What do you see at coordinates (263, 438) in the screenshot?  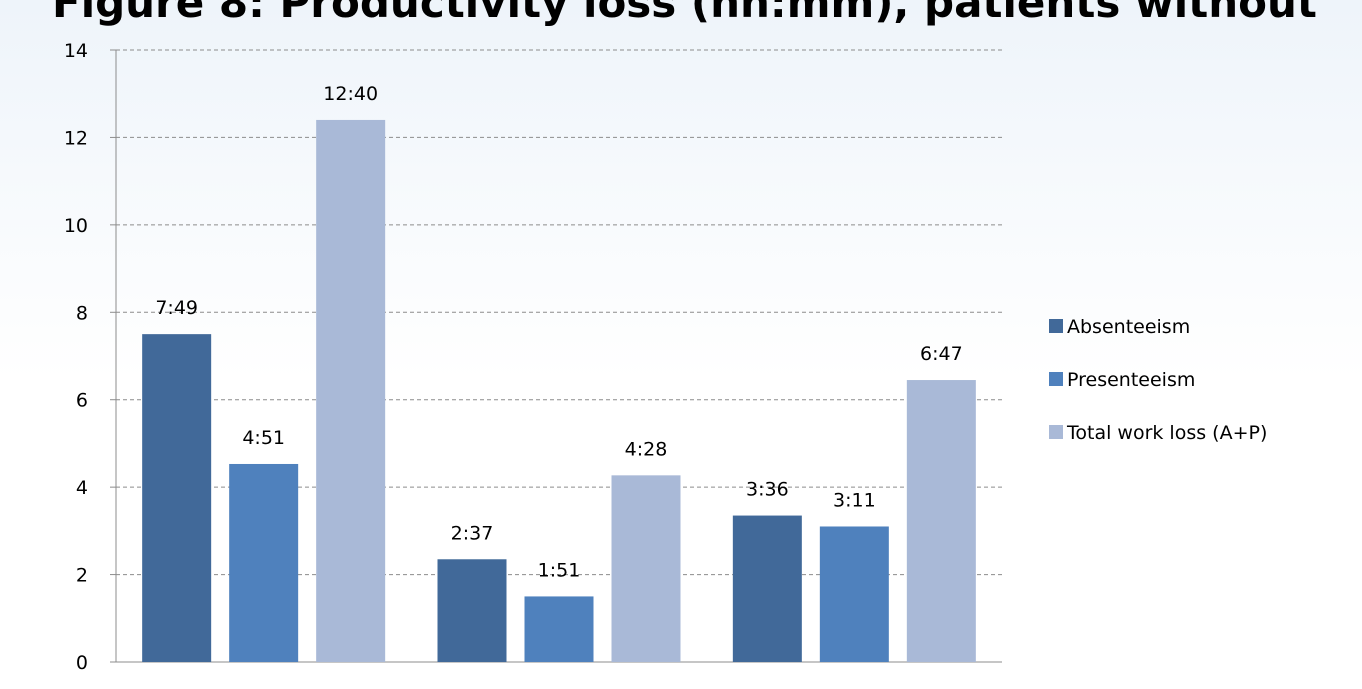 I see `data-label: 4:51` at bounding box center [263, 438].